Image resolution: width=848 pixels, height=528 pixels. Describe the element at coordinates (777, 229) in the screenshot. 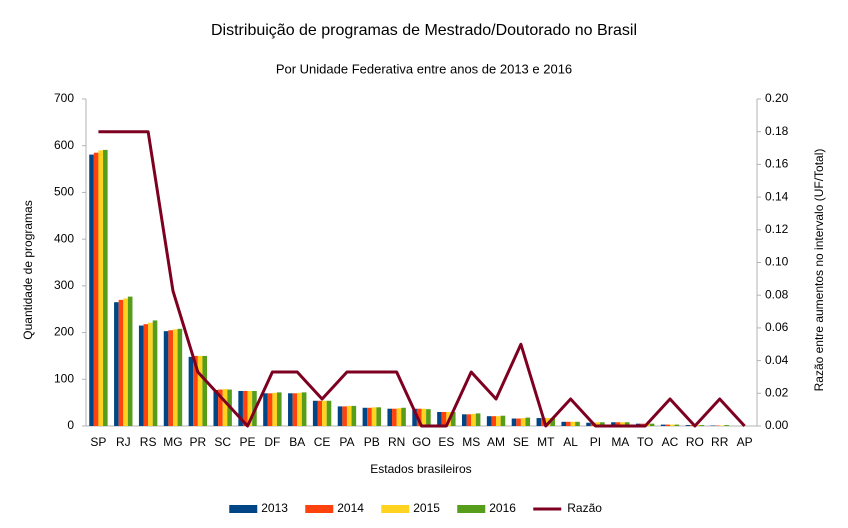

I see `y2-tick-label: 0.12` at that location.